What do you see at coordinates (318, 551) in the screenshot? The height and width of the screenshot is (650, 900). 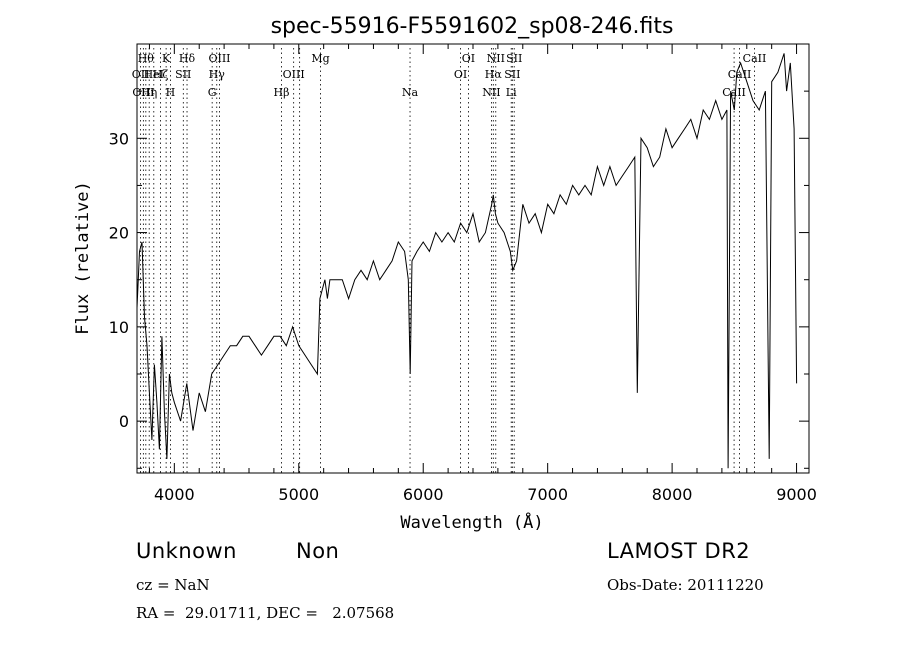 I see `spectral-subclass: Non` at bounding box center [318, 551].